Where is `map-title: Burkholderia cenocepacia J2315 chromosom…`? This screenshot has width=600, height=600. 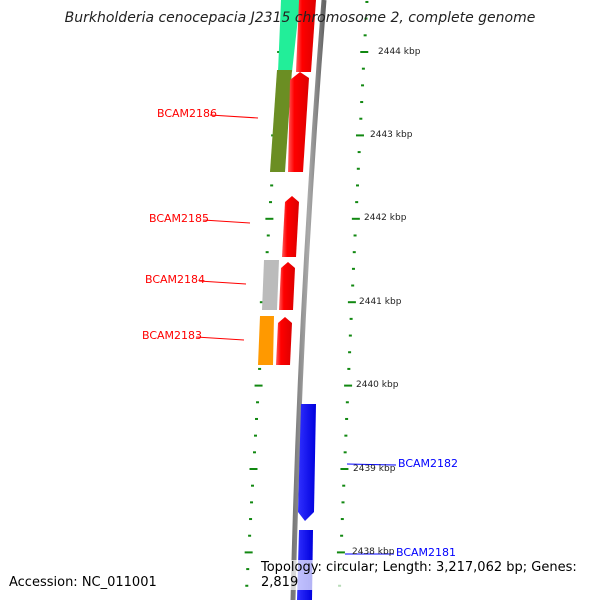
map-title: Burkholderia cenocepacia J2315 chromosom… is located at coordinates (300, 18).